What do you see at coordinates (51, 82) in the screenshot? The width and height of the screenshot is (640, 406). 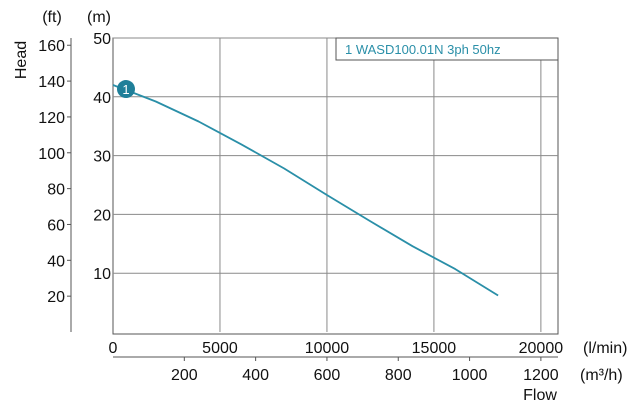 I see `ft-tick-label: 140` at bounding box center [51, 82].